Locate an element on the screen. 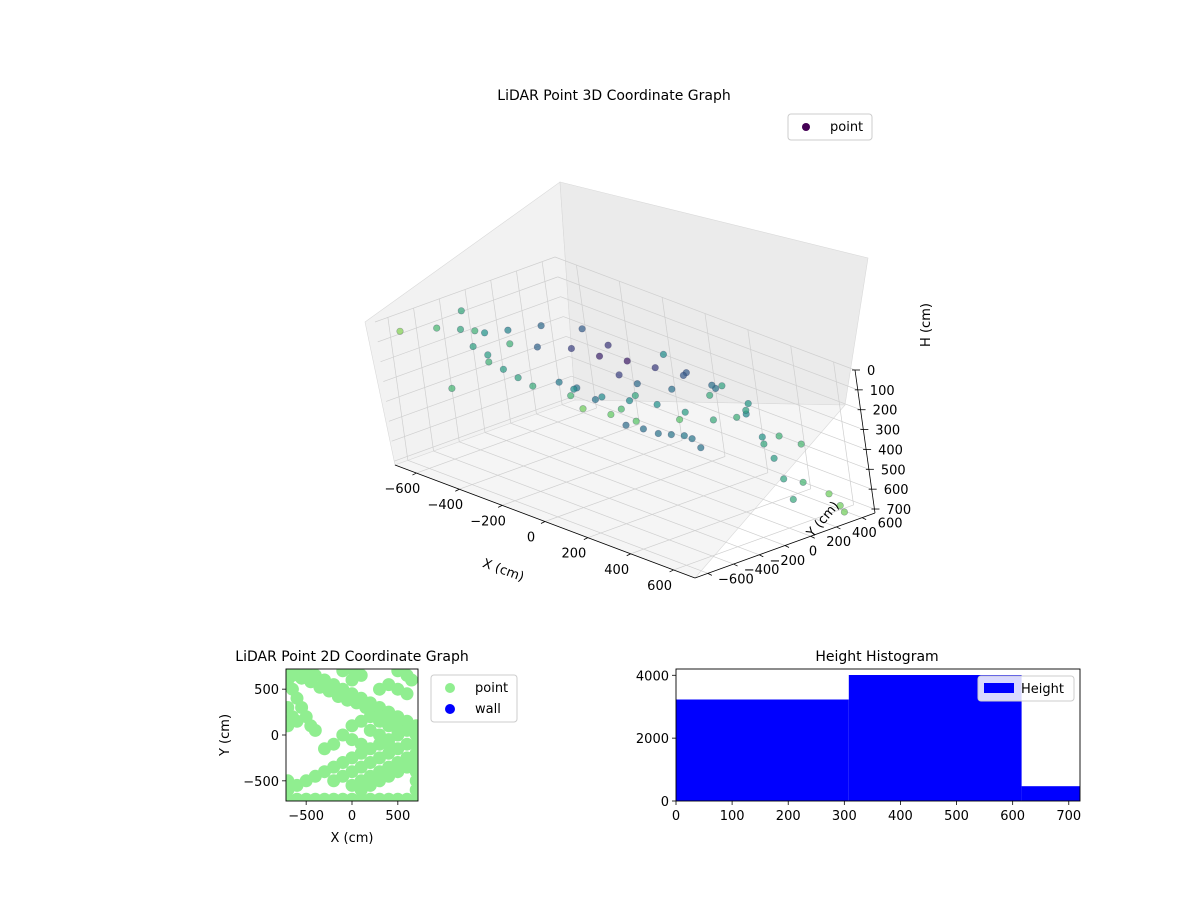  z-tick-label-3d: 700 is located at coordinates (898, 510).